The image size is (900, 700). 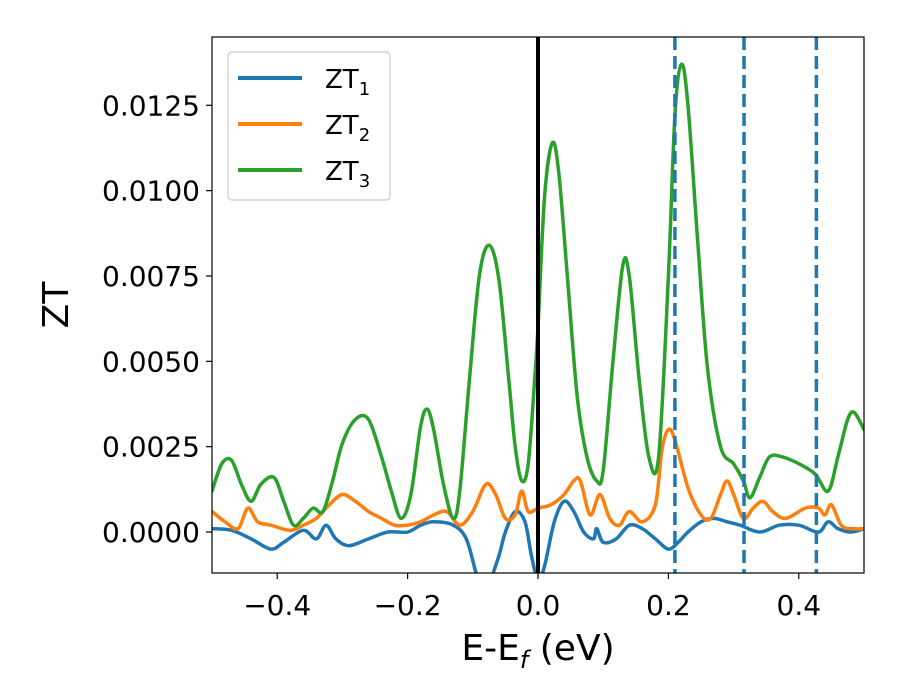 What do you see at coordinates (538, 605) in the screenshot?
I see `x-tick-label: 0.0` at bounding box center [538, 605].